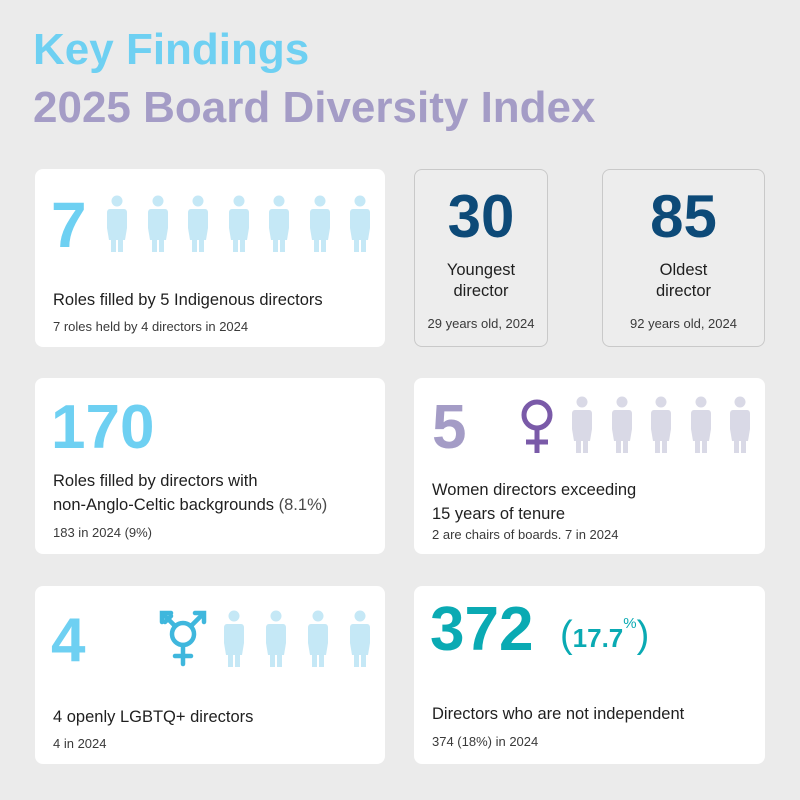 The width and height of the screenshot is (800, 800). Describe the element at coordinates (481, 270) in the screenshot. I see `youngest-label-line1: Youngest` at that location.